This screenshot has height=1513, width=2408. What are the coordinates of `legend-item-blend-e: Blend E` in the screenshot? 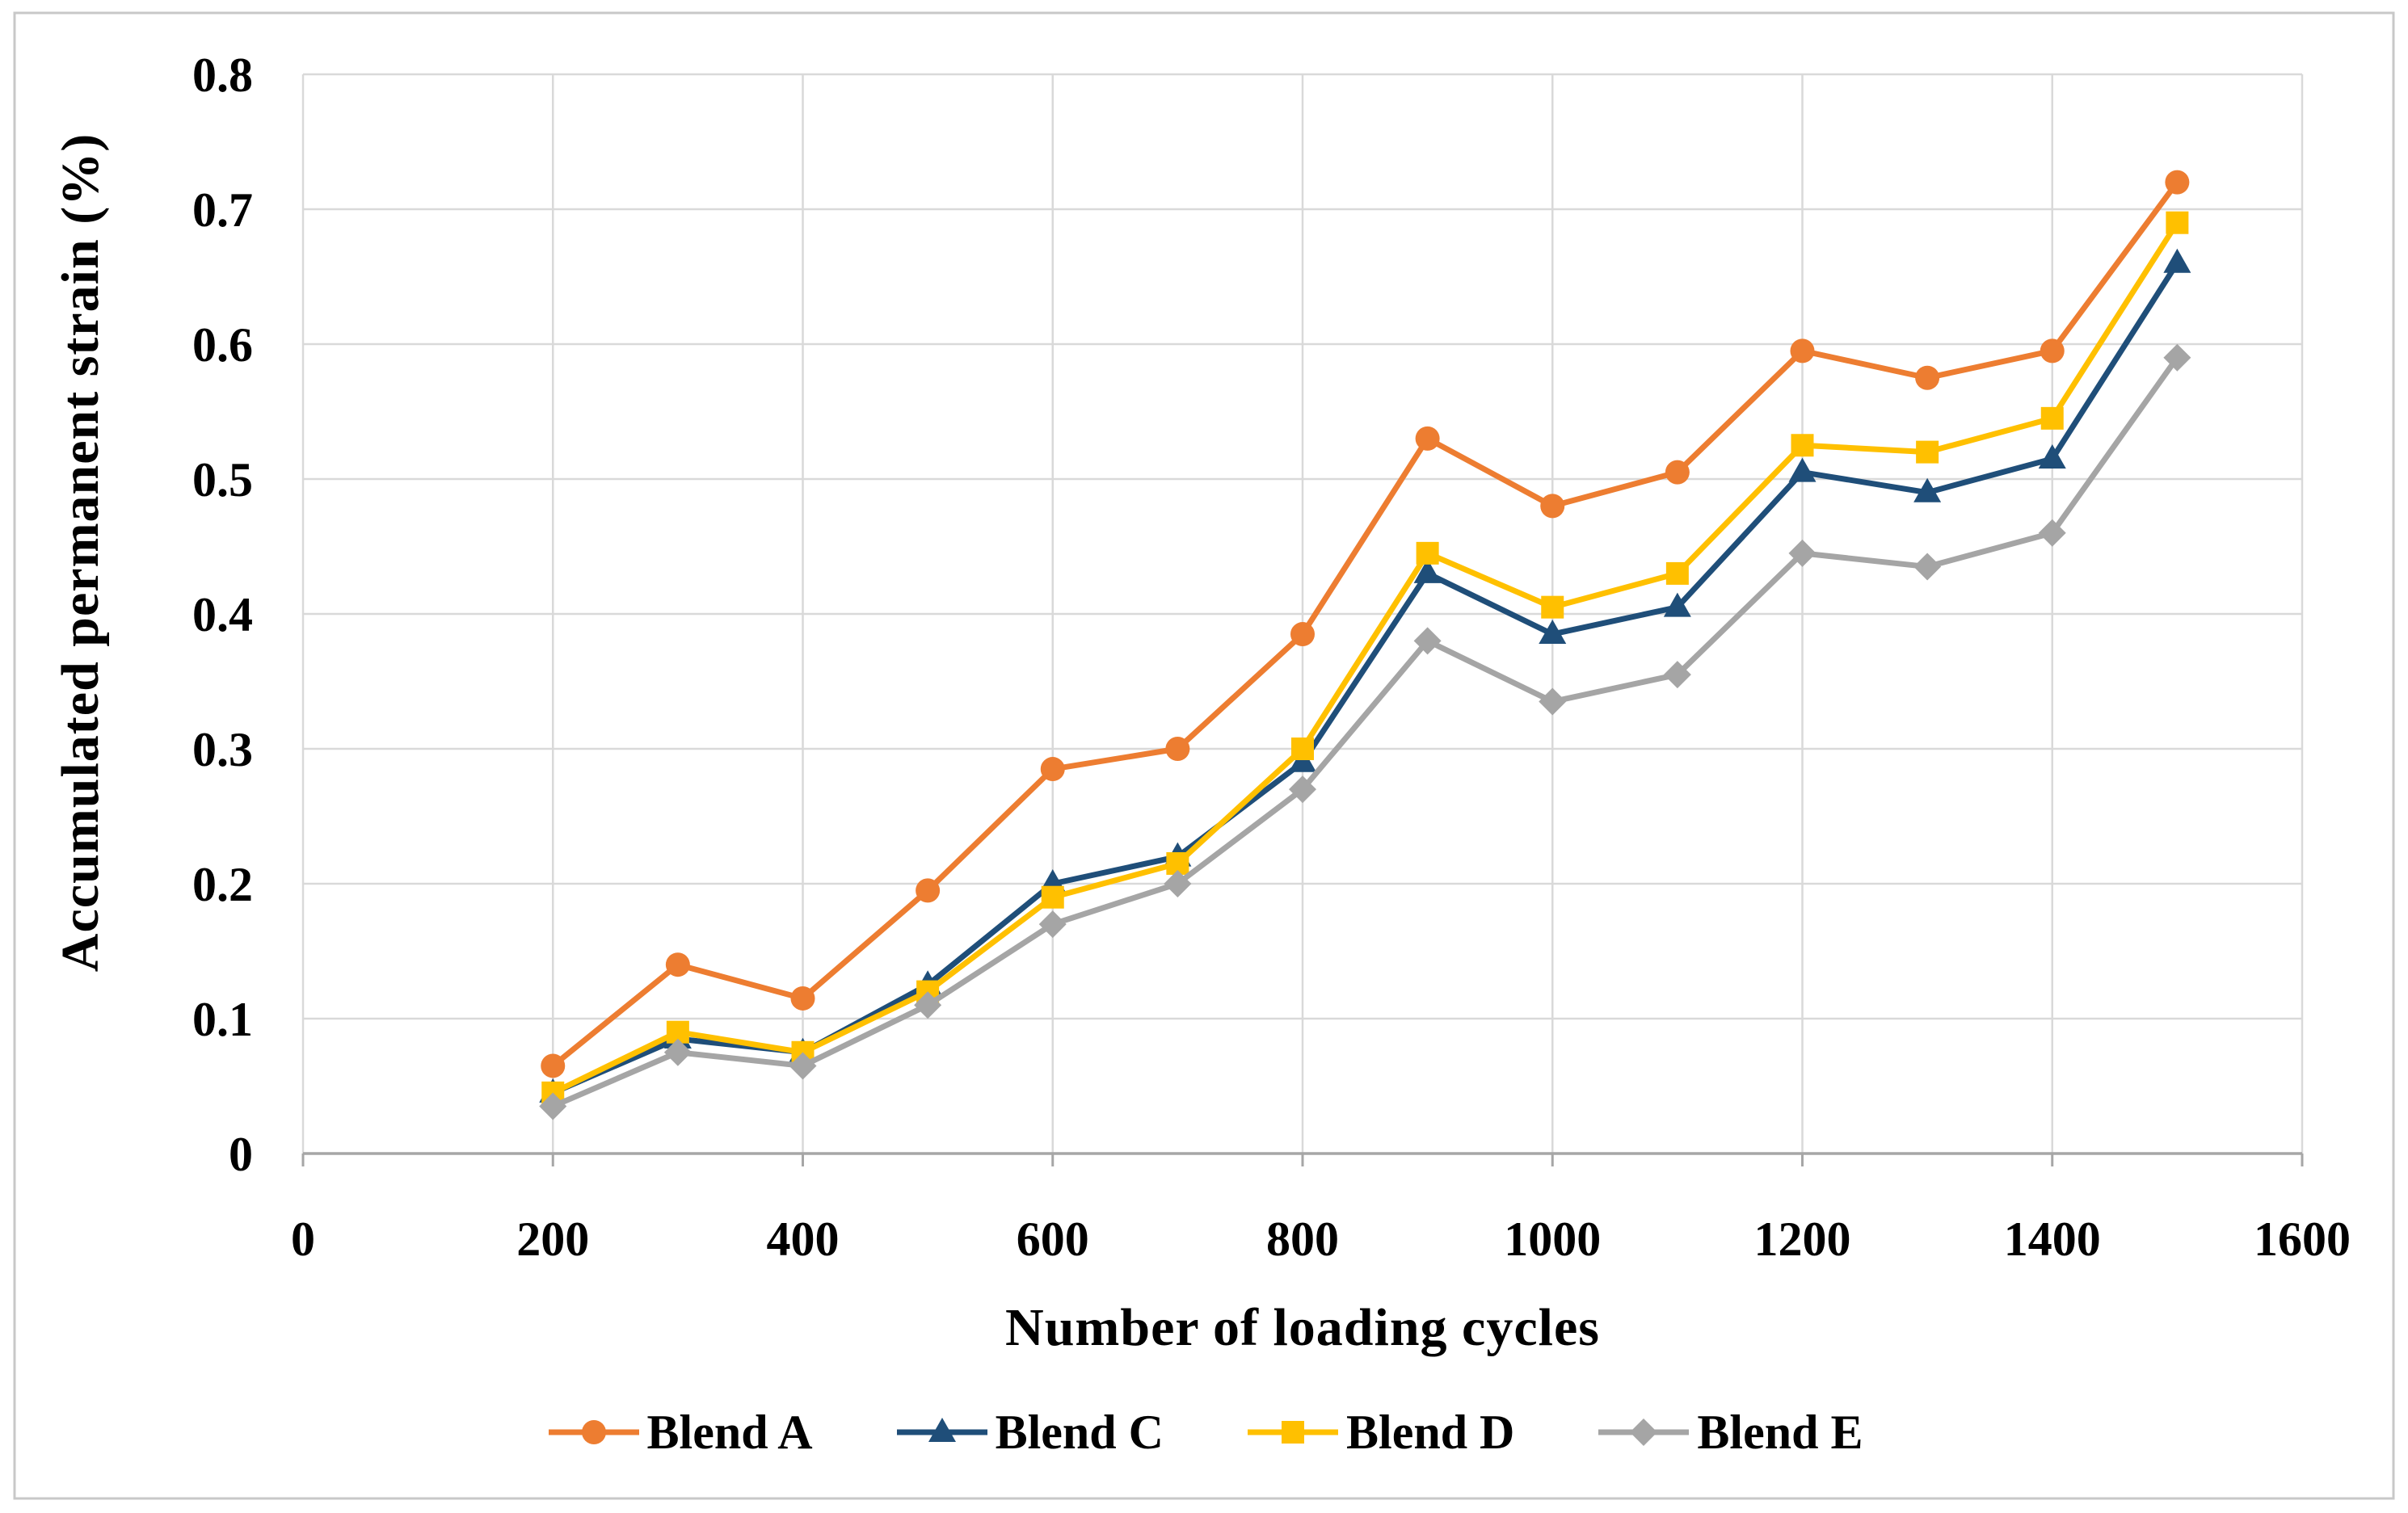 It's located at (1729, 1432).